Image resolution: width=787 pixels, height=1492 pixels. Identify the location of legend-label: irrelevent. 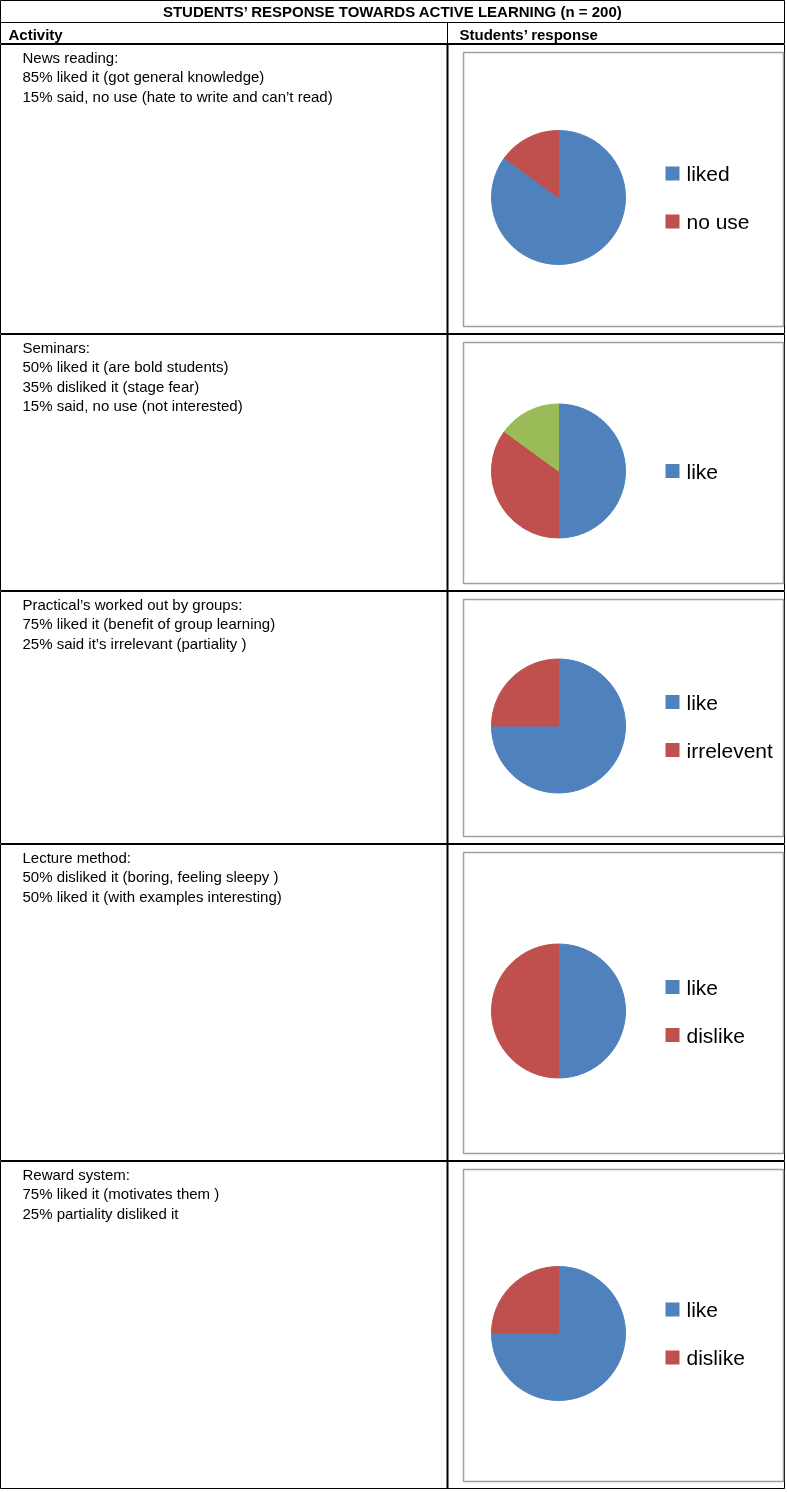
(730, 750).